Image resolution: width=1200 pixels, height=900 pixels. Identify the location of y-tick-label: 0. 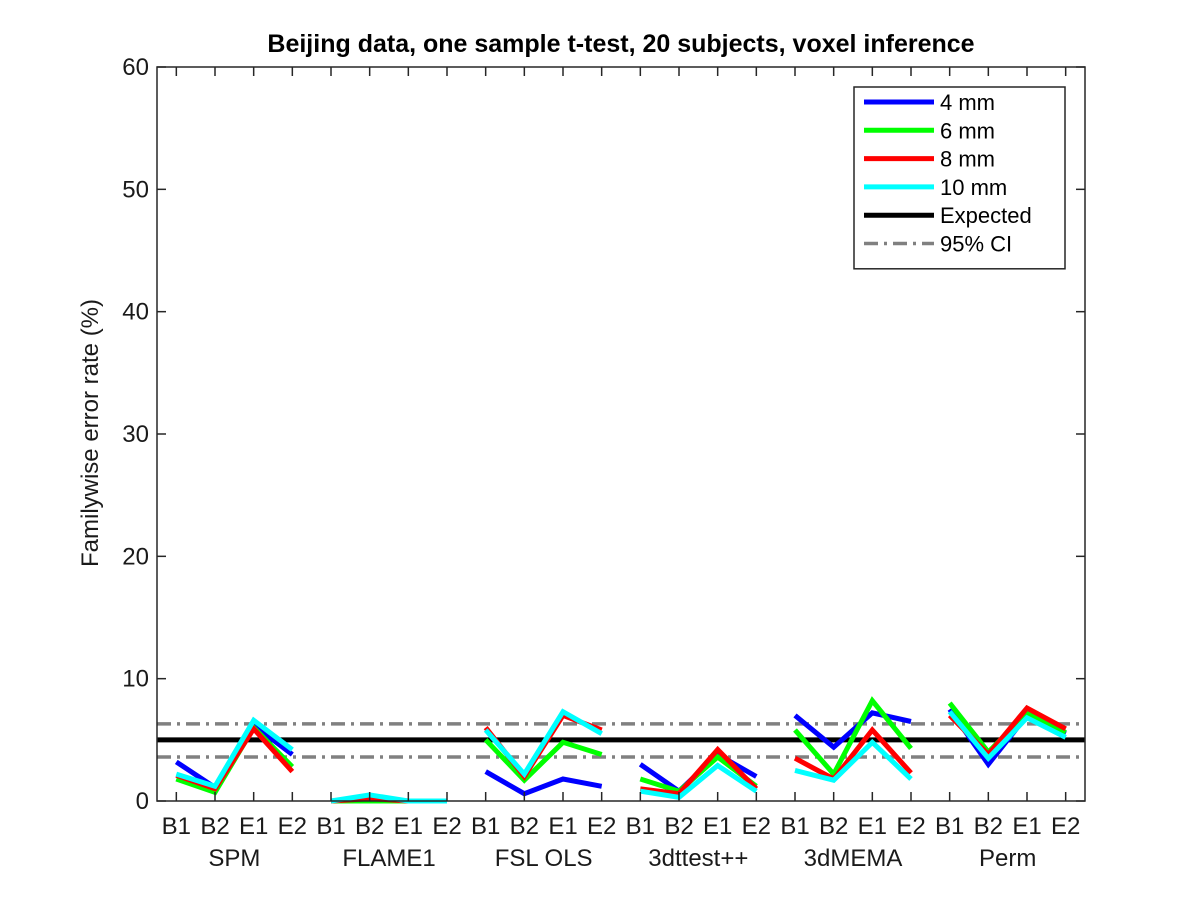
(142, 801).